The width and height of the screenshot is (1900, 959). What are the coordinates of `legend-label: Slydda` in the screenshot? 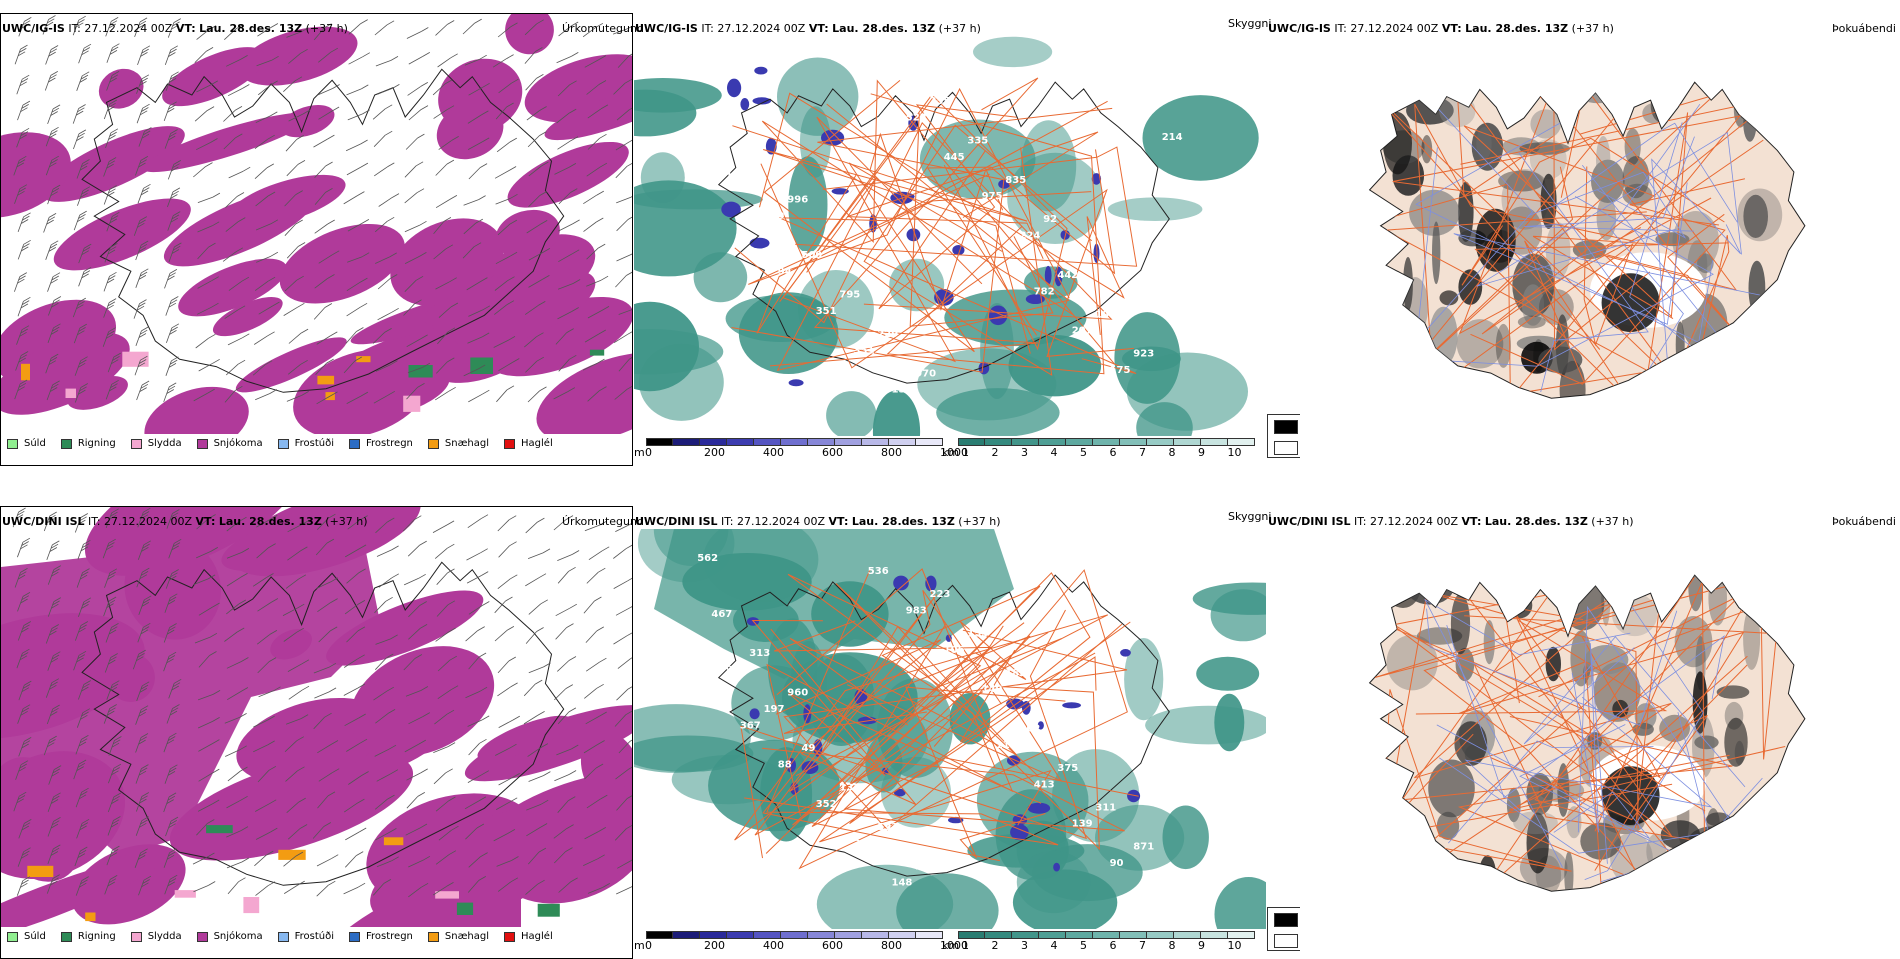 It's located at (164, 936).